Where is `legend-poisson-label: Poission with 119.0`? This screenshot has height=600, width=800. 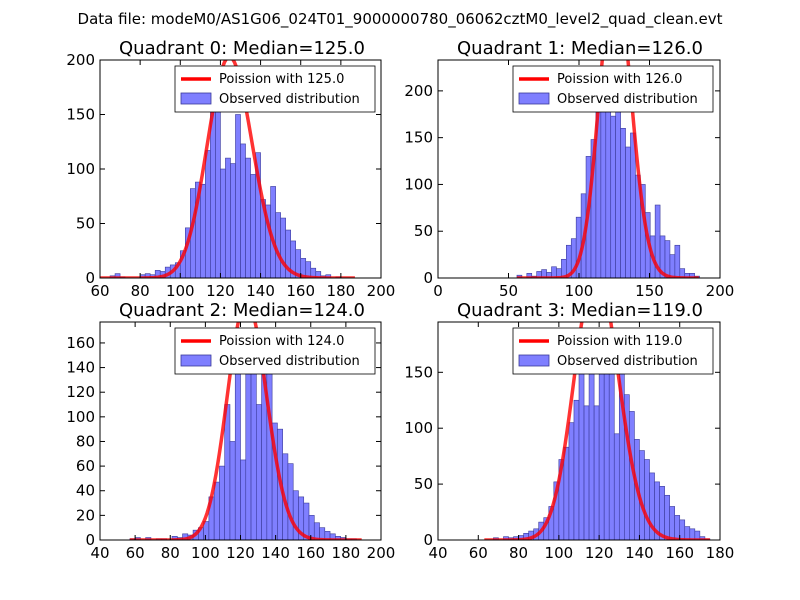
legend-poisson-label: Poission with 119.0 is located at coordinates (619, 341).